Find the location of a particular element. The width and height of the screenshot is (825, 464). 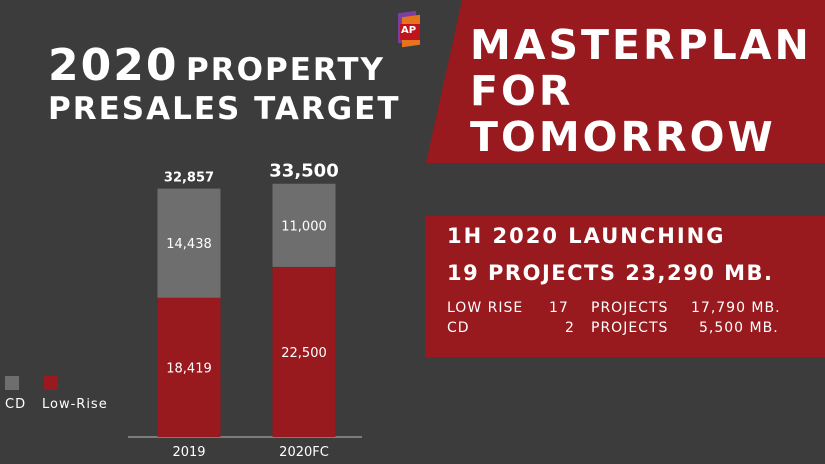

legend-swatch-cd is located at coordinates (12, 383).